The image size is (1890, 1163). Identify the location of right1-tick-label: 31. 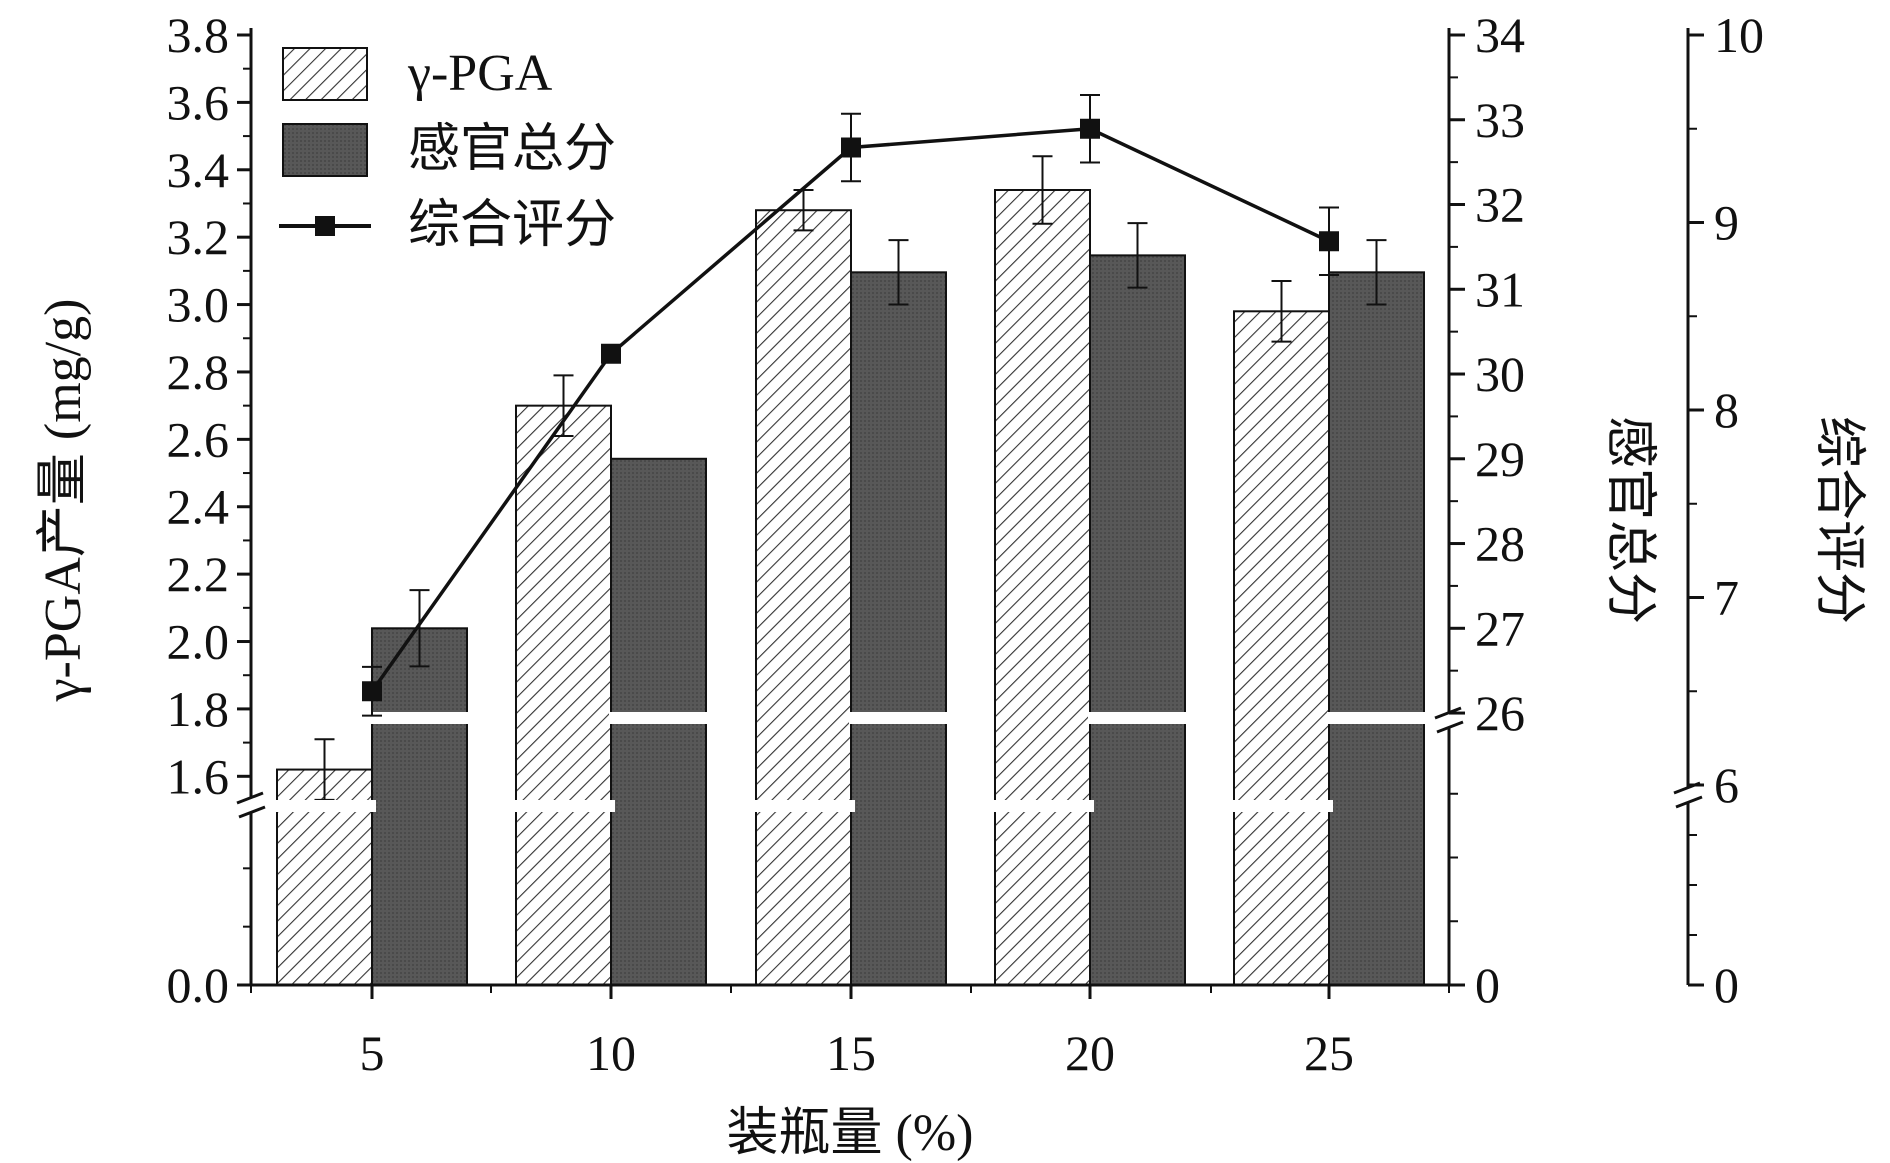
(1500, 289).